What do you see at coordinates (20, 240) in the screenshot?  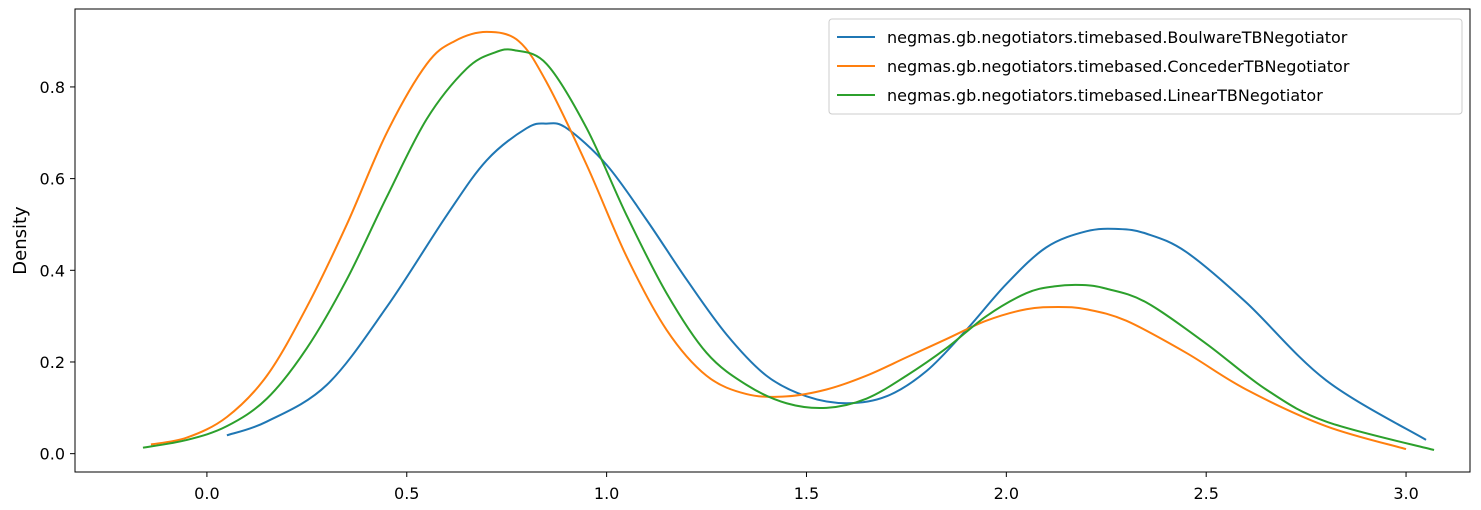 I see `y-axis-label: Density` at bounding box center [20, 240].